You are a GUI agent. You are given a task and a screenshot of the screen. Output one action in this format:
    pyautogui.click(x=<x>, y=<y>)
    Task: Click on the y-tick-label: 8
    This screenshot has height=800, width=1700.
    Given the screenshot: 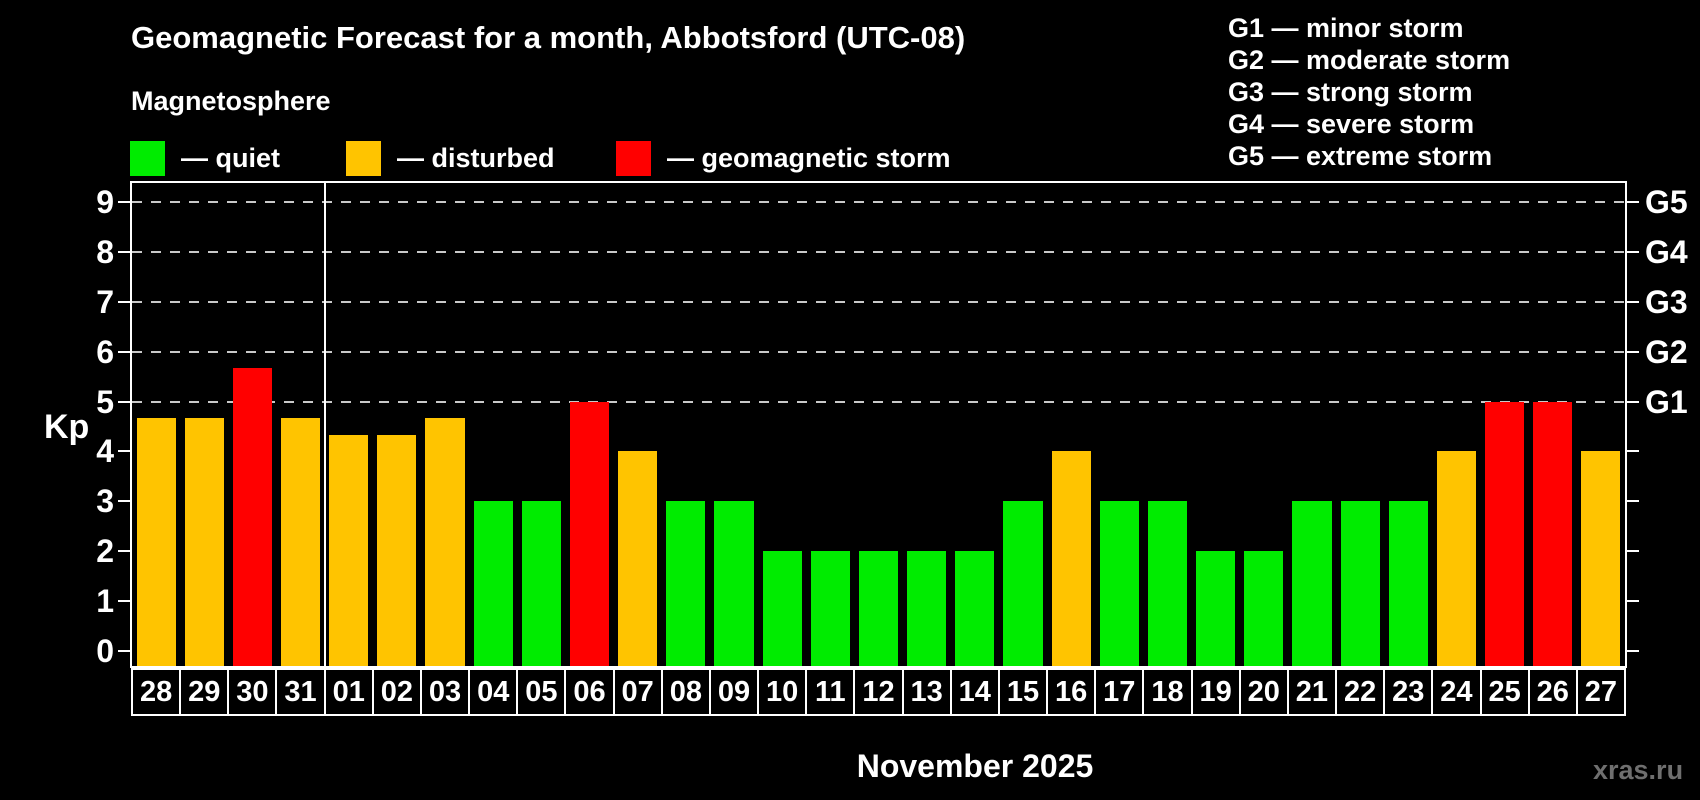 What is the action you would take?
    pyautogui.click(x=105, y=251)
    